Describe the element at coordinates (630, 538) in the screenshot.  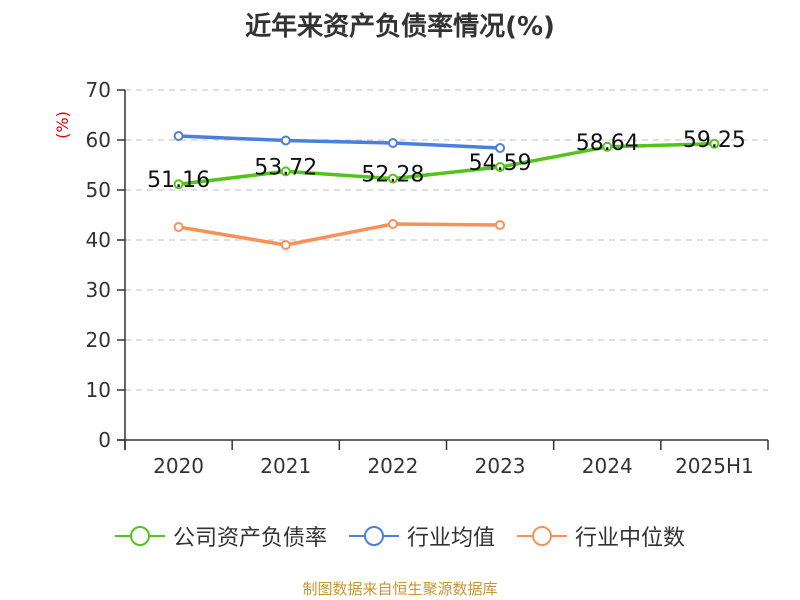
I see `legend-label: 行业中位数` at that location.